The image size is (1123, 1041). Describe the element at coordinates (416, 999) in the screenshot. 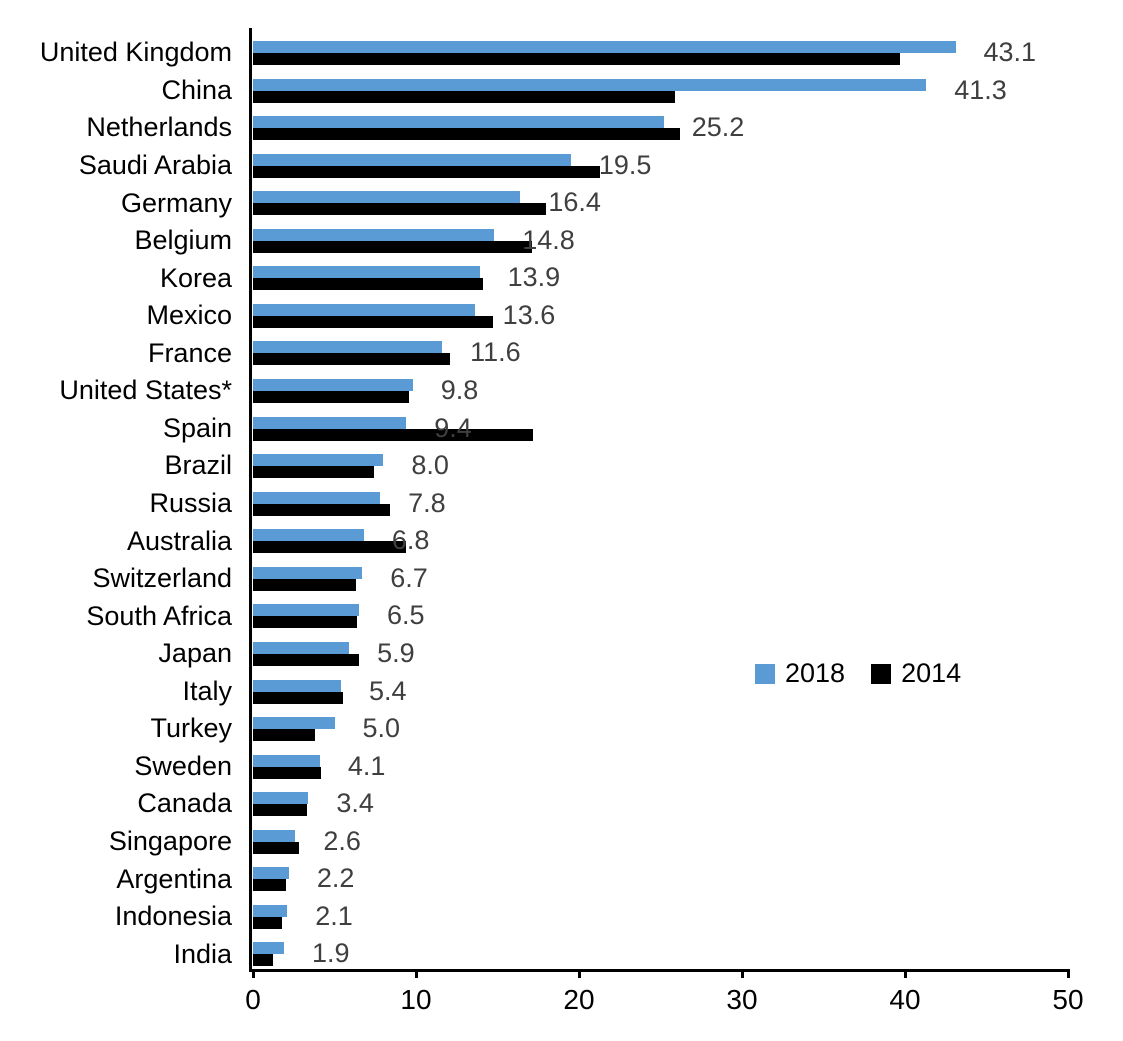

I see `x-tick-label-10: 10` at that location.